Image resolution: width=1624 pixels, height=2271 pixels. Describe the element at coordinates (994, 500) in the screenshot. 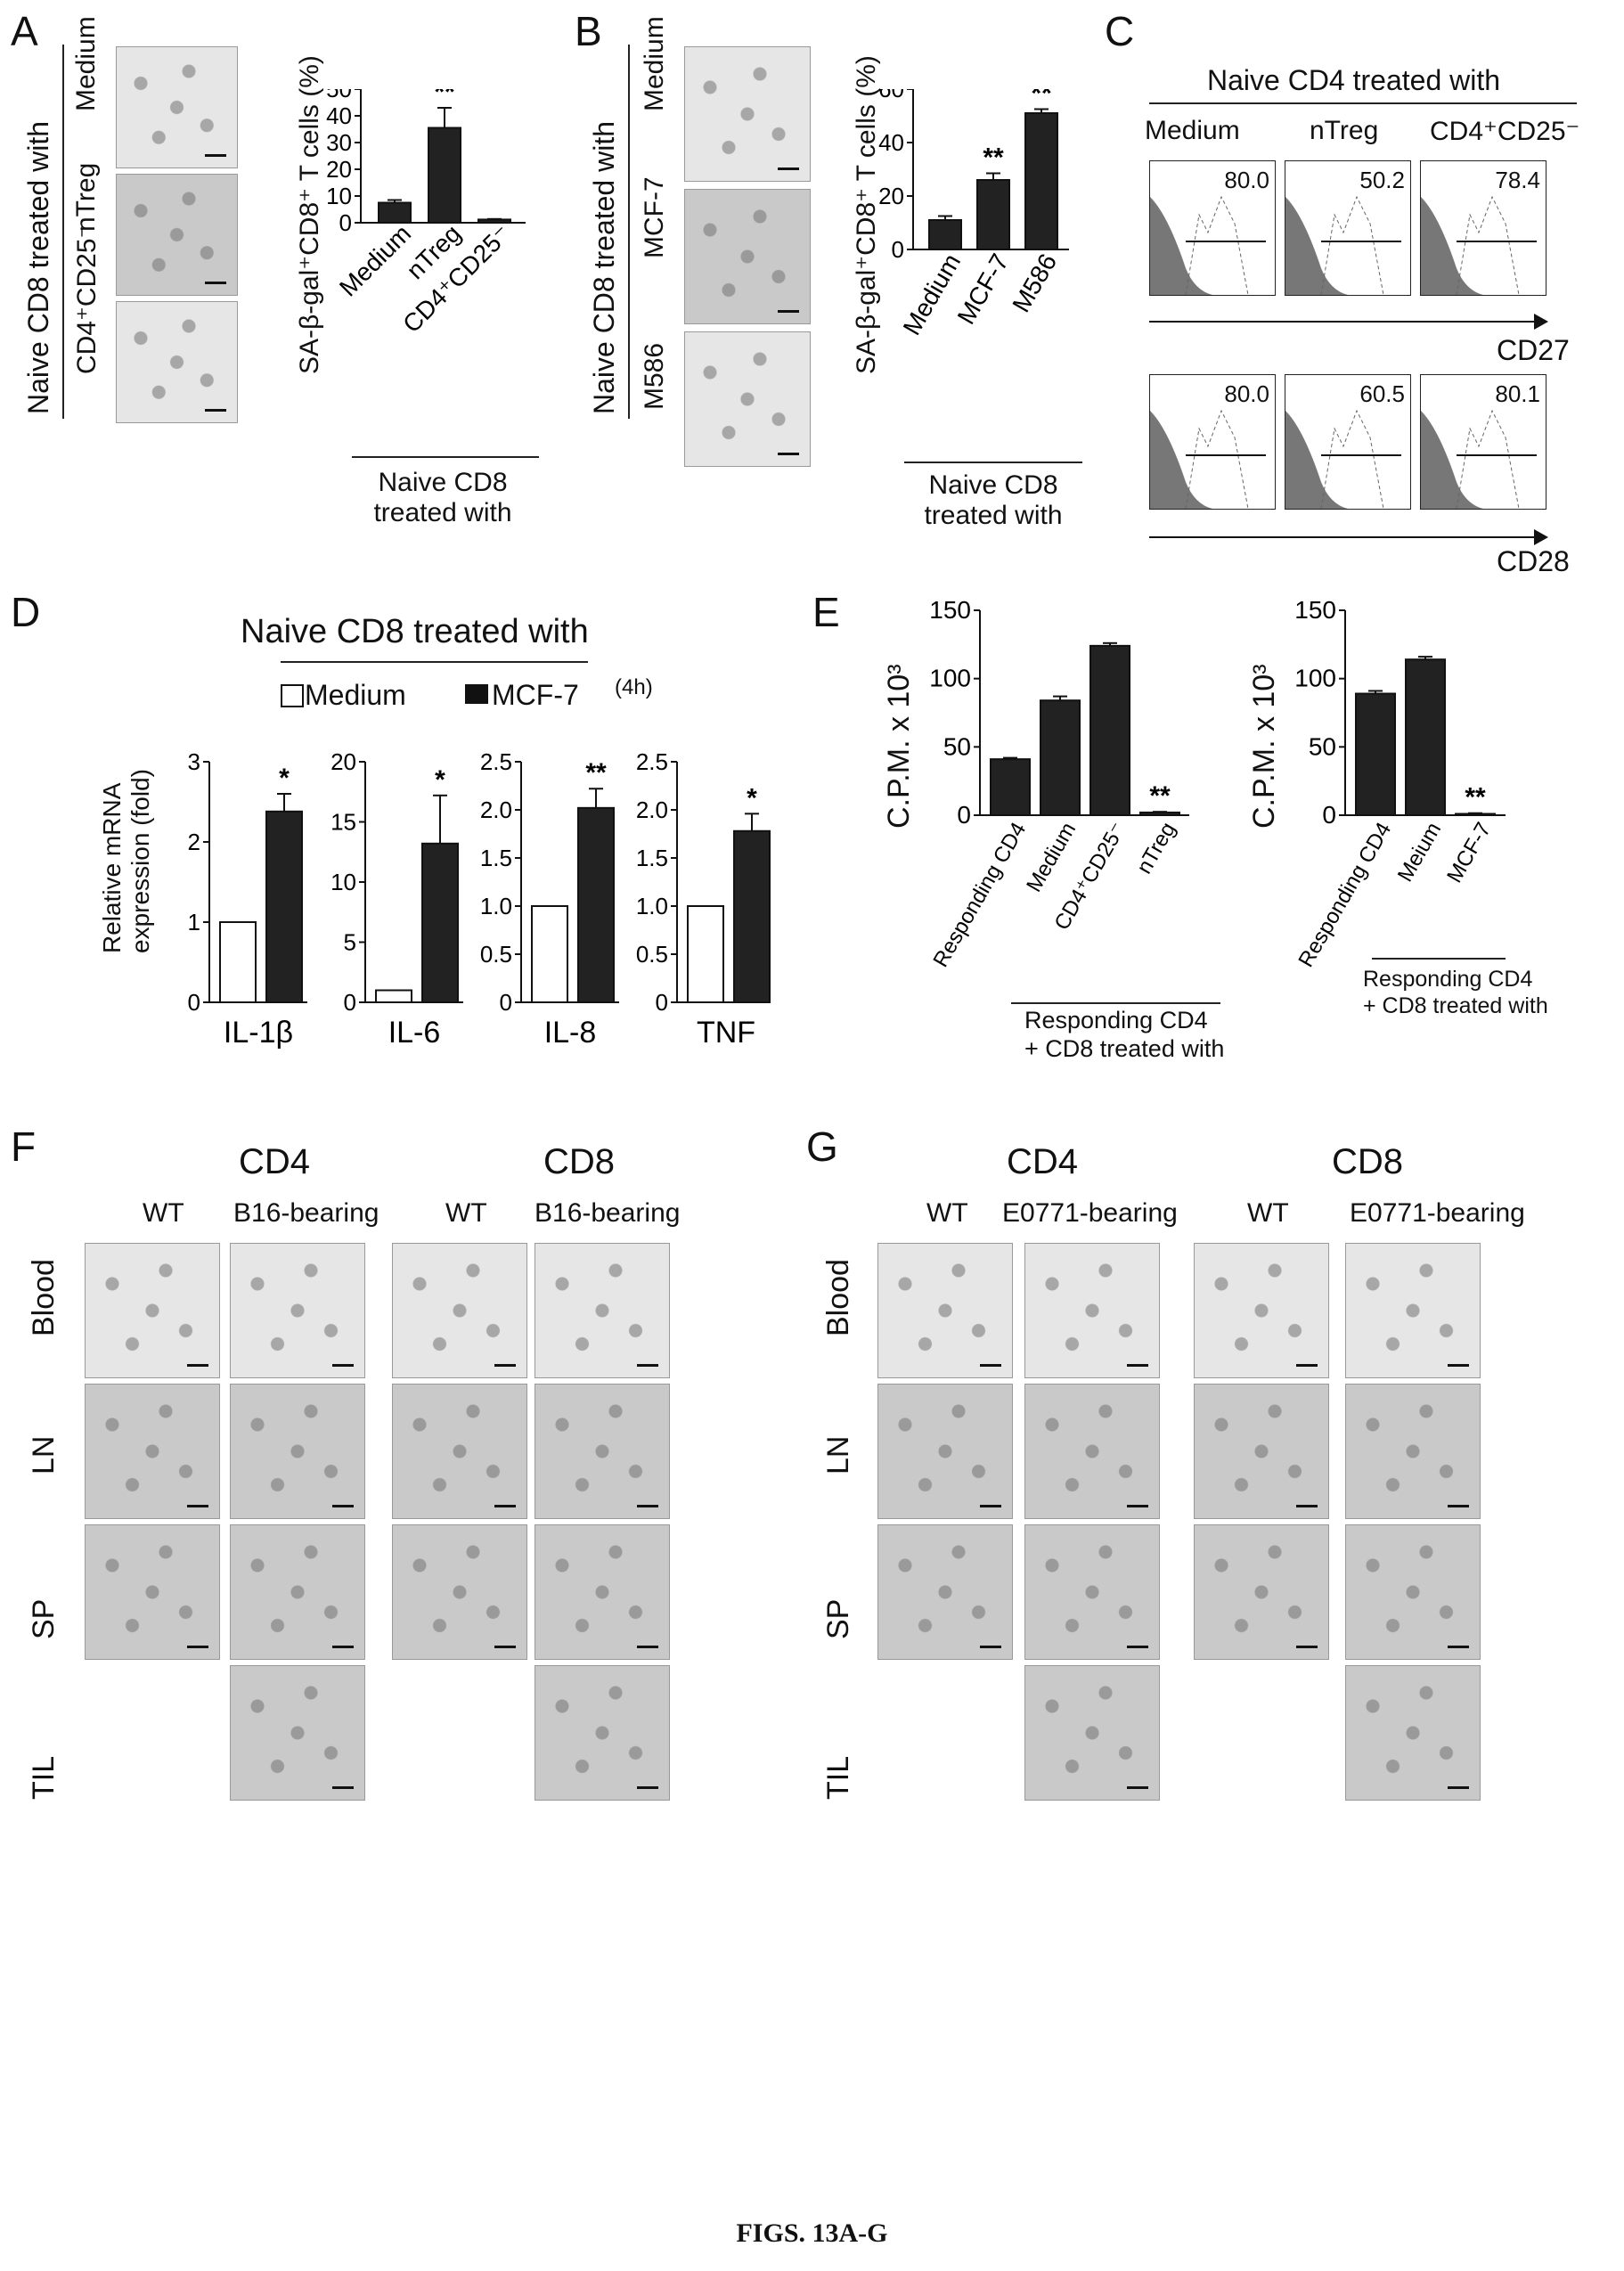

I see `panel-b-group-label: Naive CD8 treated with` at that location.